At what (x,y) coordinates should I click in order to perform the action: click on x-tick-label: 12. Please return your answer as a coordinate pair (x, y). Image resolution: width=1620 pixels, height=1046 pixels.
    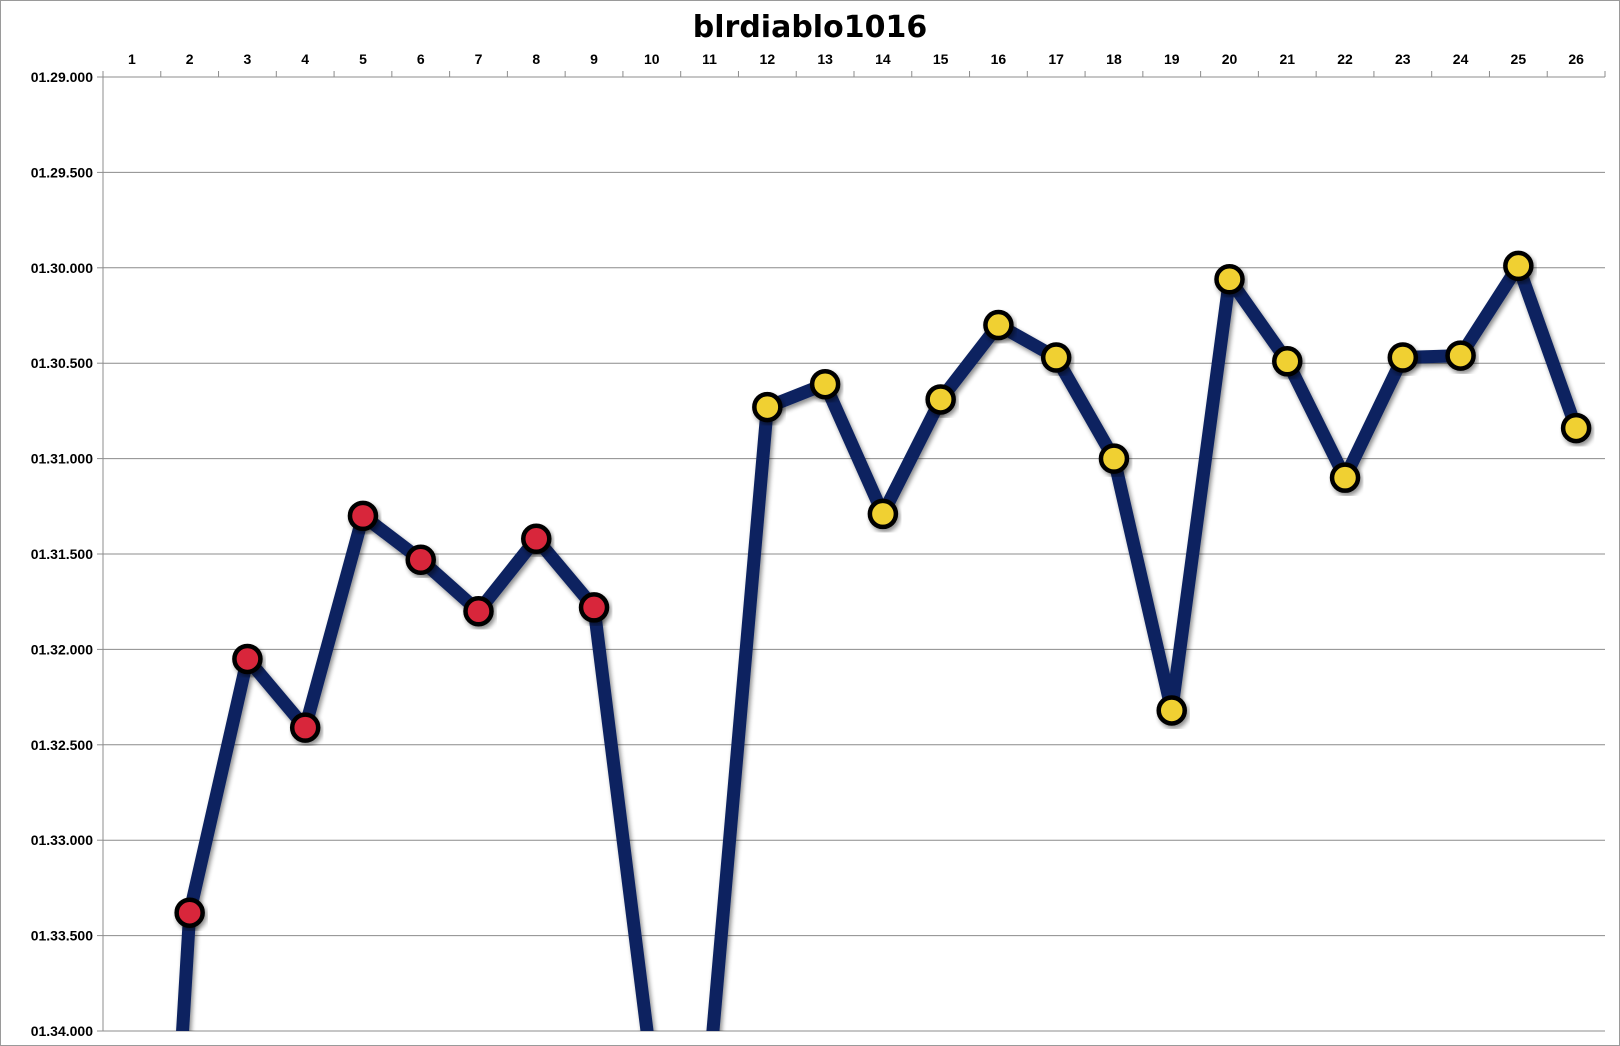
    Looking at the image, I should click on (768, 59).